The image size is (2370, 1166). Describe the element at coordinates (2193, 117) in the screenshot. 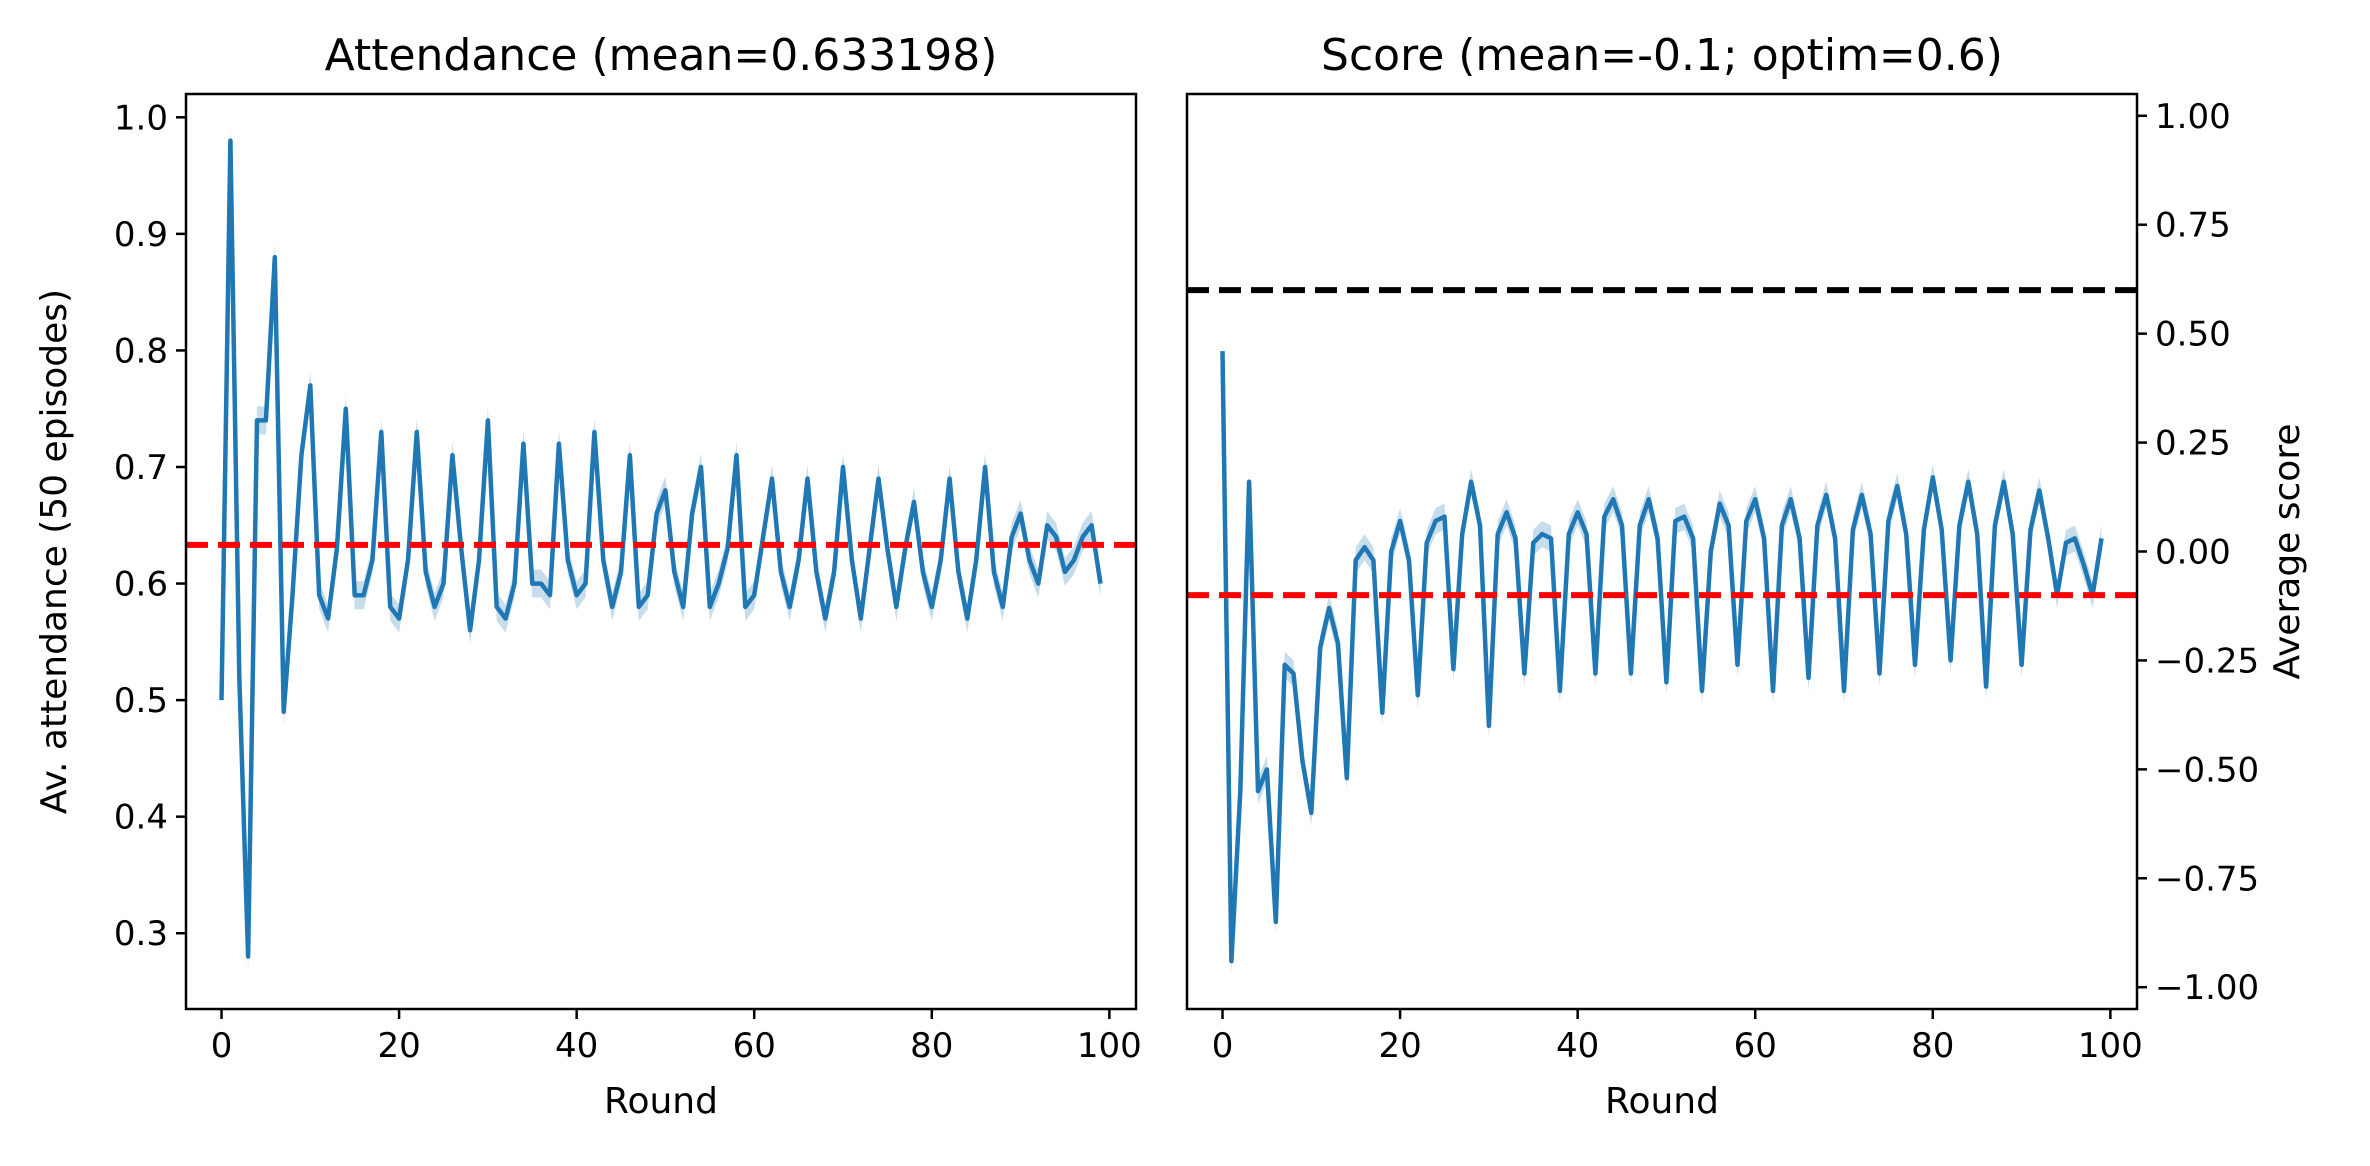

I see `y-tick-label: 1.00` at that location.